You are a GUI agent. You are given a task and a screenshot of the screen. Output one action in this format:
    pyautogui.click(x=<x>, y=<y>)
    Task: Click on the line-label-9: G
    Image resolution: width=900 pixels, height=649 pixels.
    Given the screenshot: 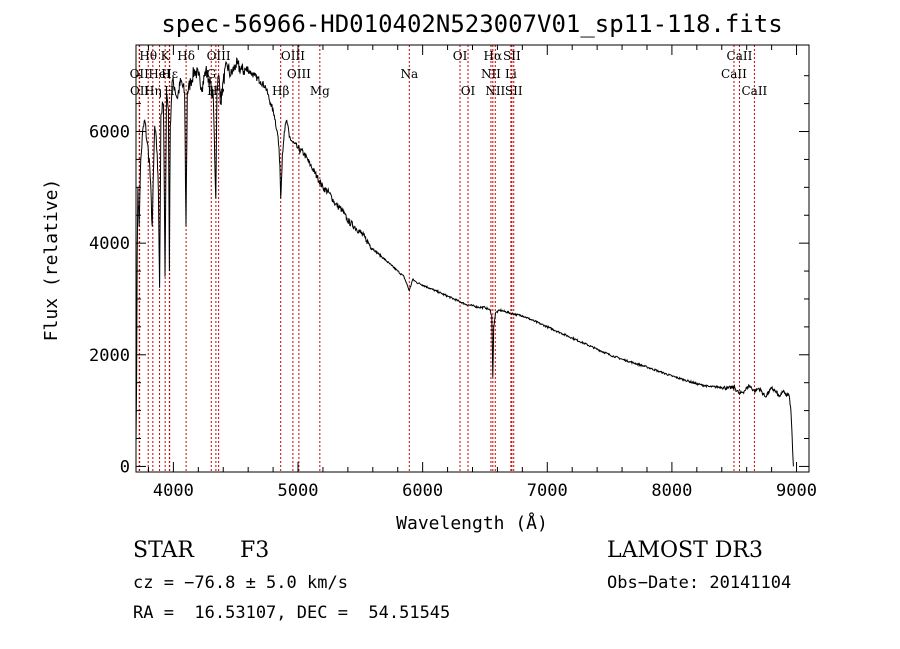 What is the action you would take?
    pyautogui.click(x=211, y=74)
    